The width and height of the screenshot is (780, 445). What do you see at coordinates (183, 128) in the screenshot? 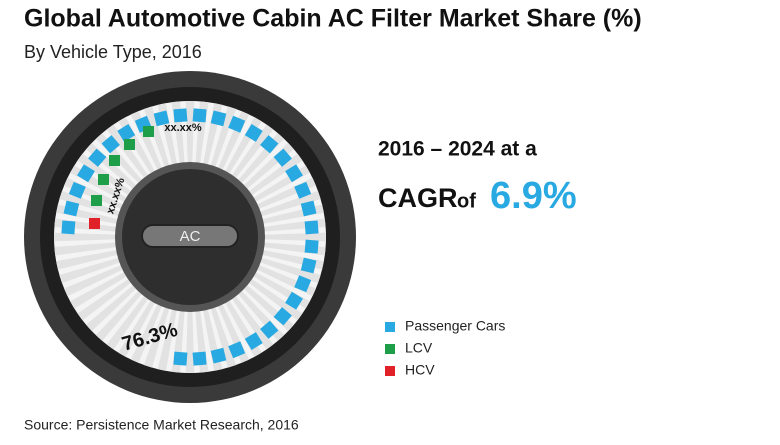
I see `data-label: xx.xx%` at bounding box center [183, 128].